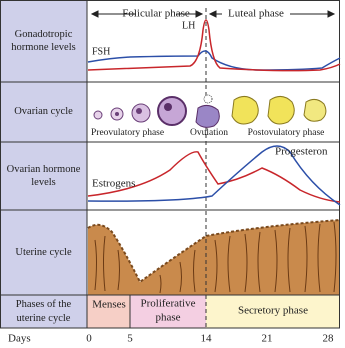  Describe the element at coordinates (209, 133) in the screenshot. I see `ovulation-label: Ovulation` at that location.